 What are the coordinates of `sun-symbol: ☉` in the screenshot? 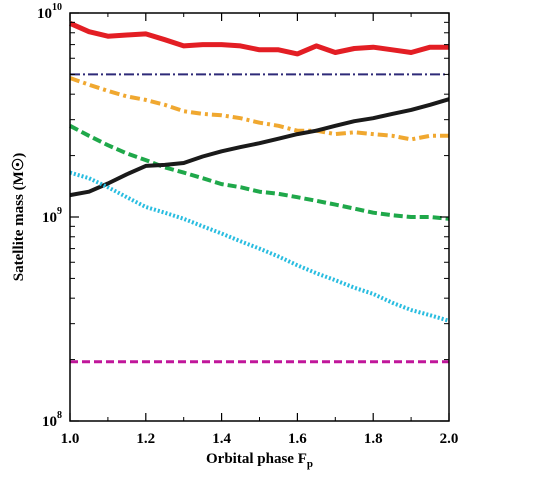 It's located at (19, 164).